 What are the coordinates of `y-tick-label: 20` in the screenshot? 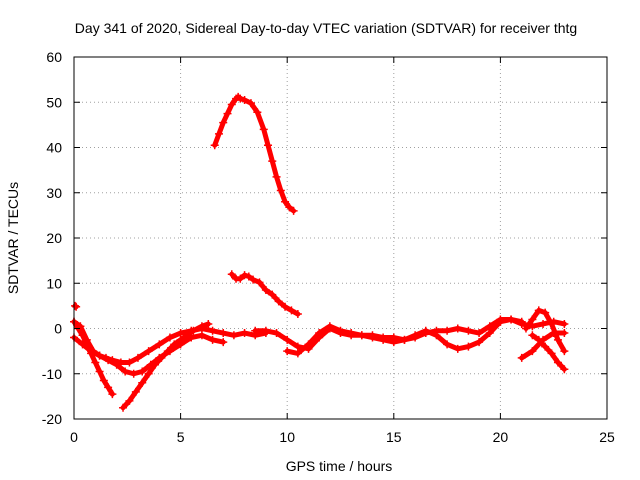 It's located at (54, 238).